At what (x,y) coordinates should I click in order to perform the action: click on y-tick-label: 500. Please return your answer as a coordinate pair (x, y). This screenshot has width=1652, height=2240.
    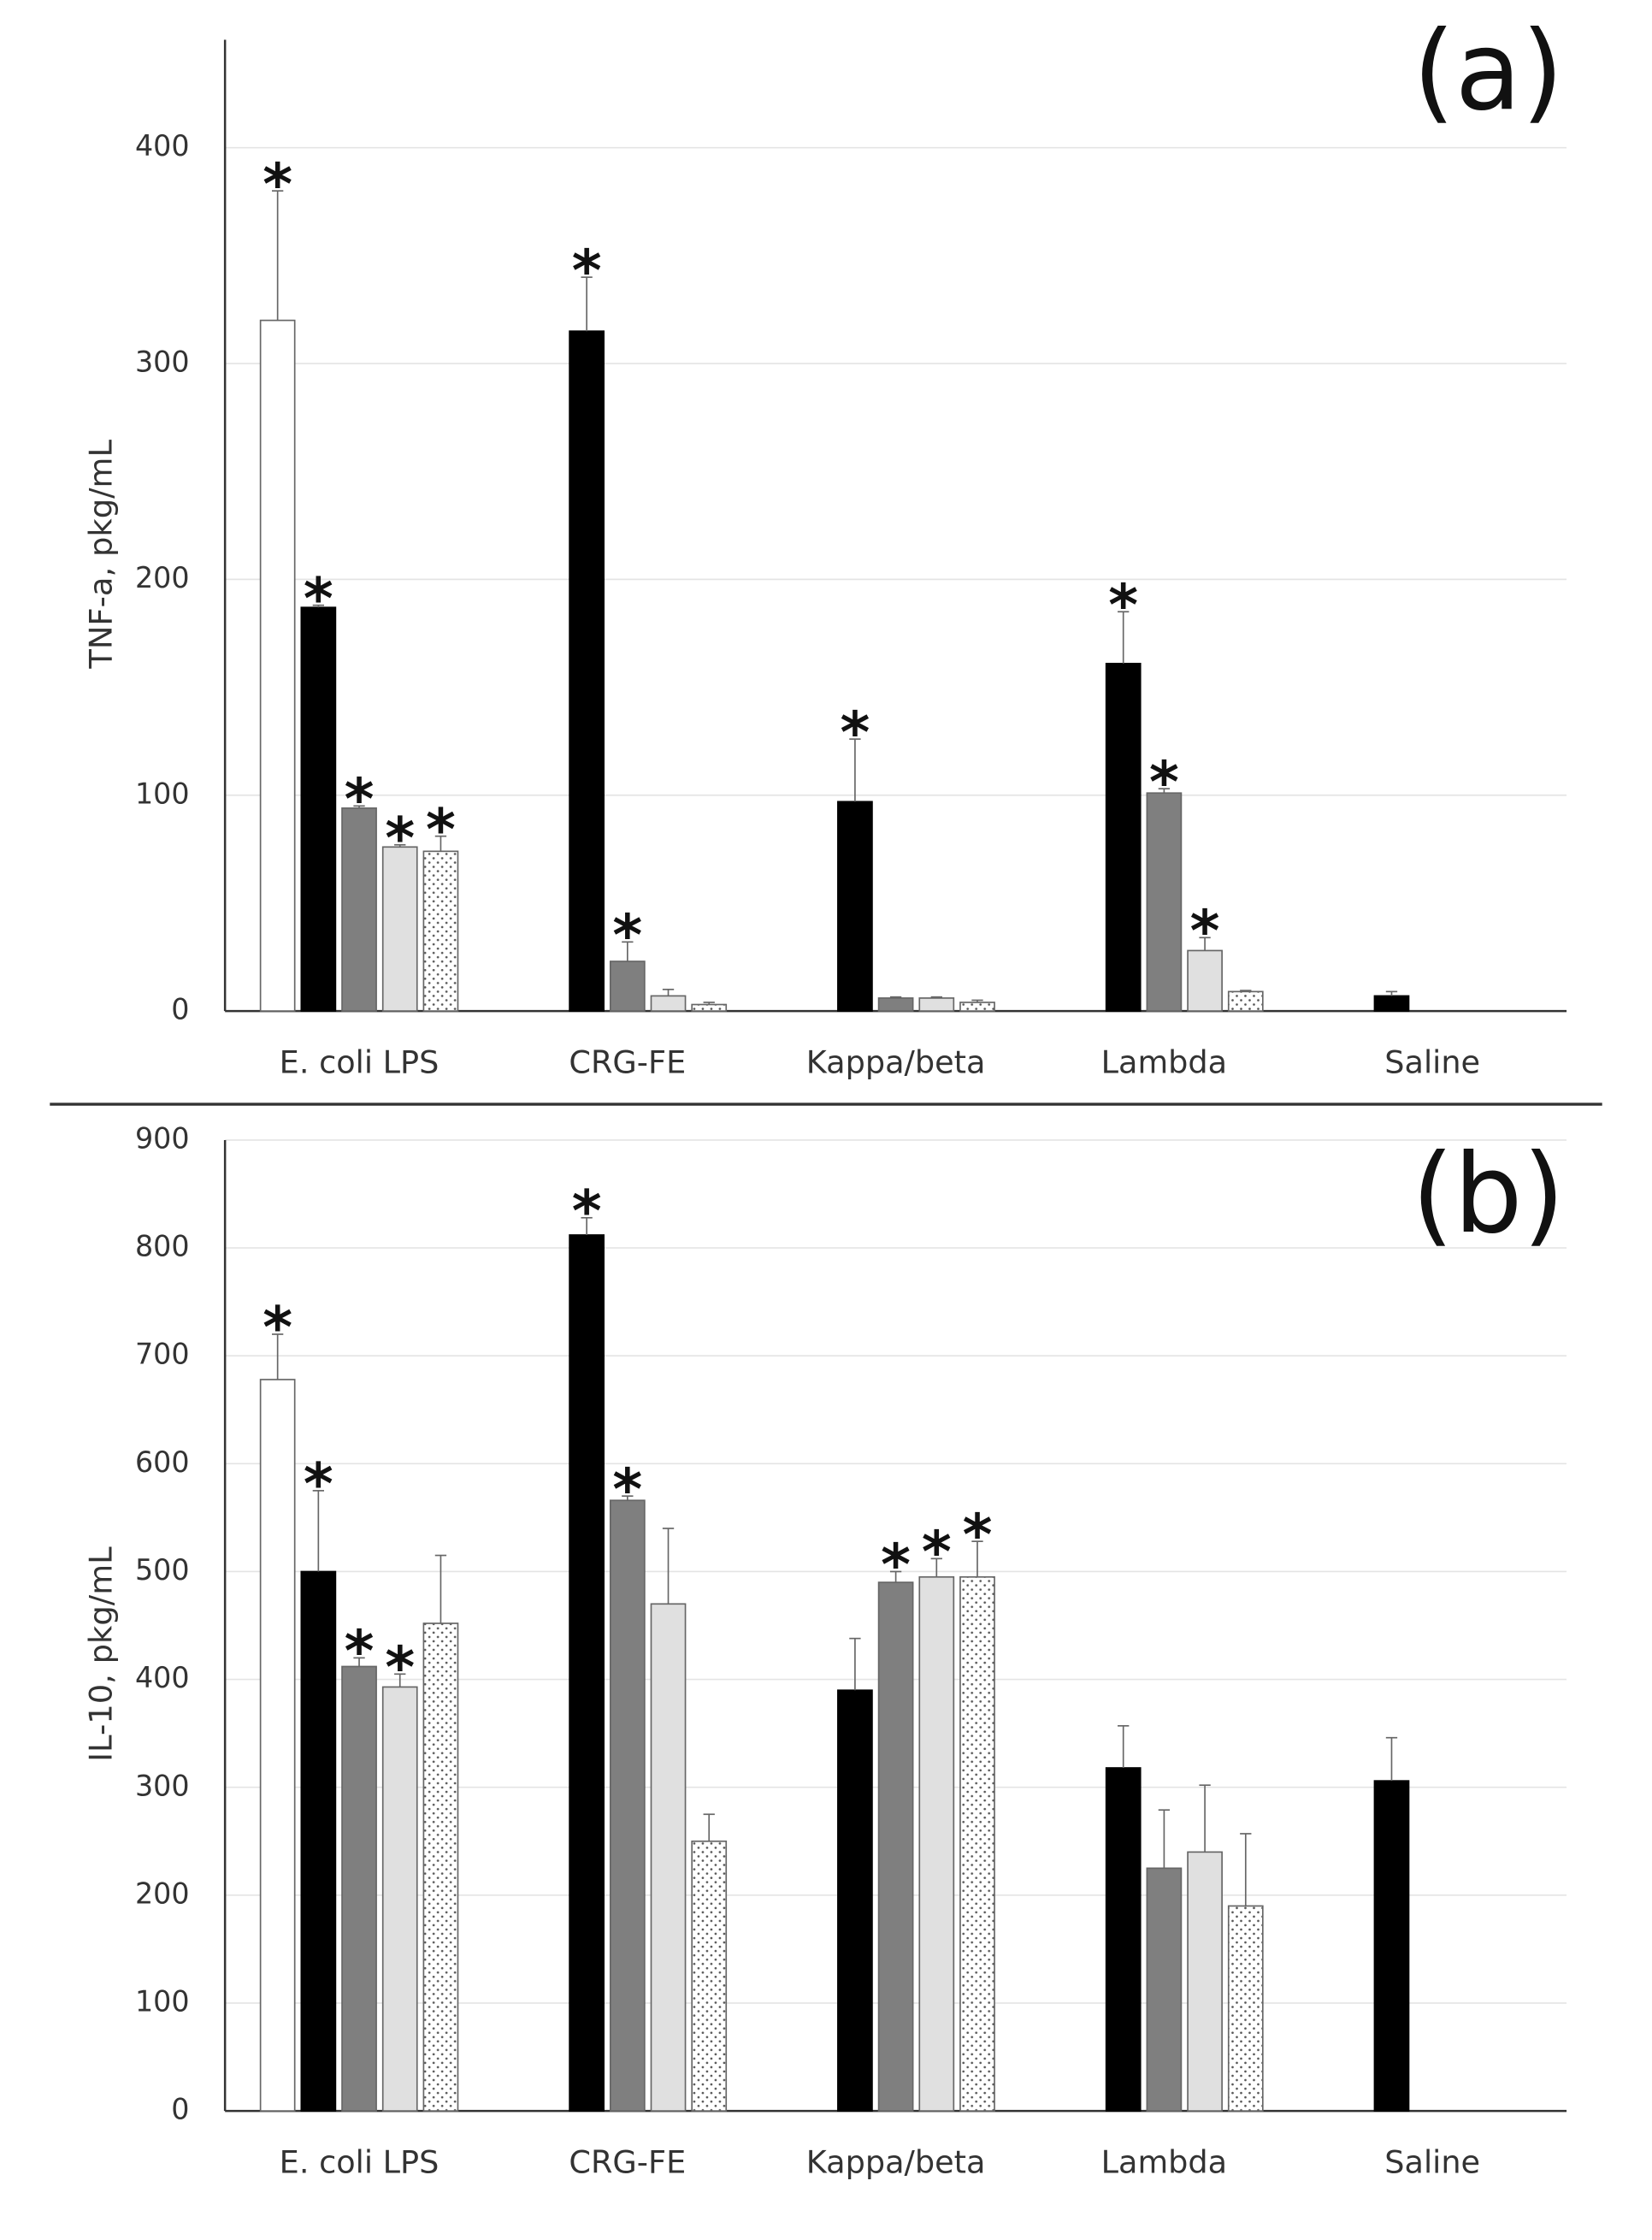
    Looking at the image, I should click on (162, 1570).